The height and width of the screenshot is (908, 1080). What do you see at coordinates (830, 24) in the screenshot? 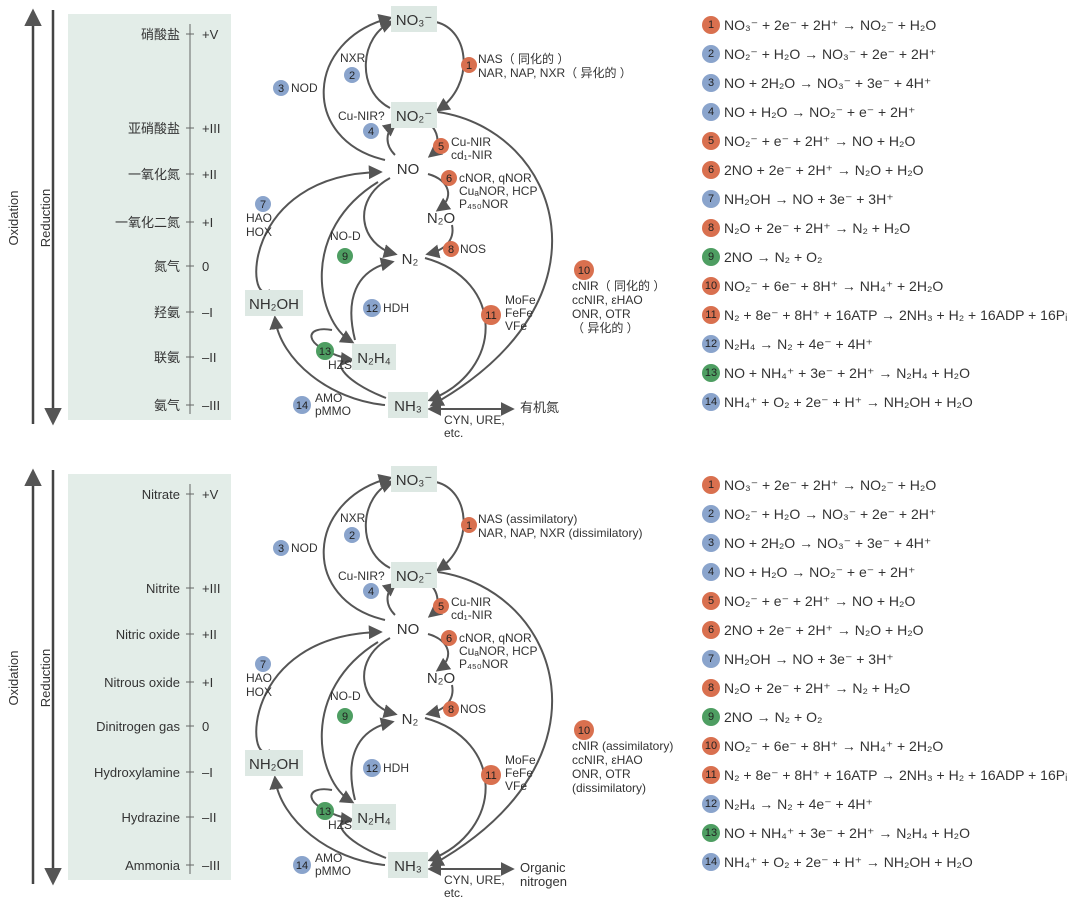
I see `reaction-equation: NO₃⁻ + 2e⁻ + 2H⁺ → NO₂⁻ + H₂O` at bounding box center [830, 24].